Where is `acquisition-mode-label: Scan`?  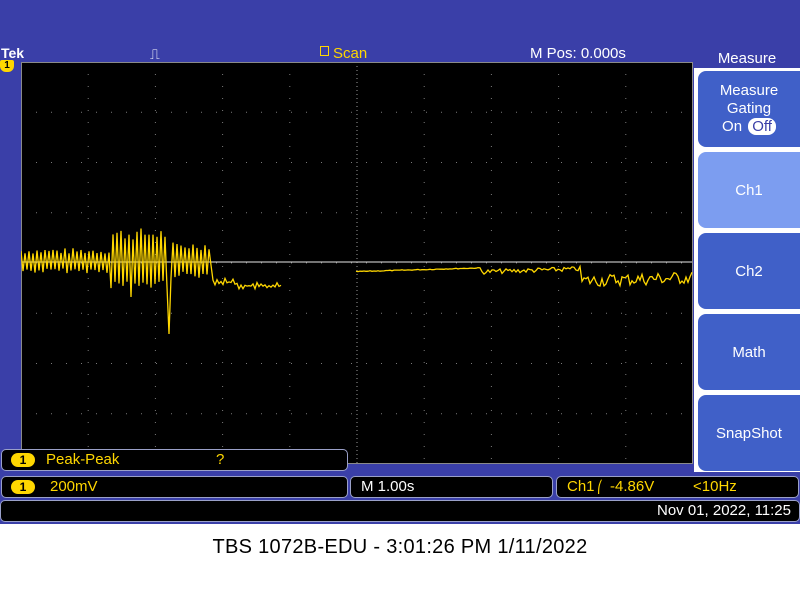
acquisition-mode-label: Scan is located at coordinates (350, 53).